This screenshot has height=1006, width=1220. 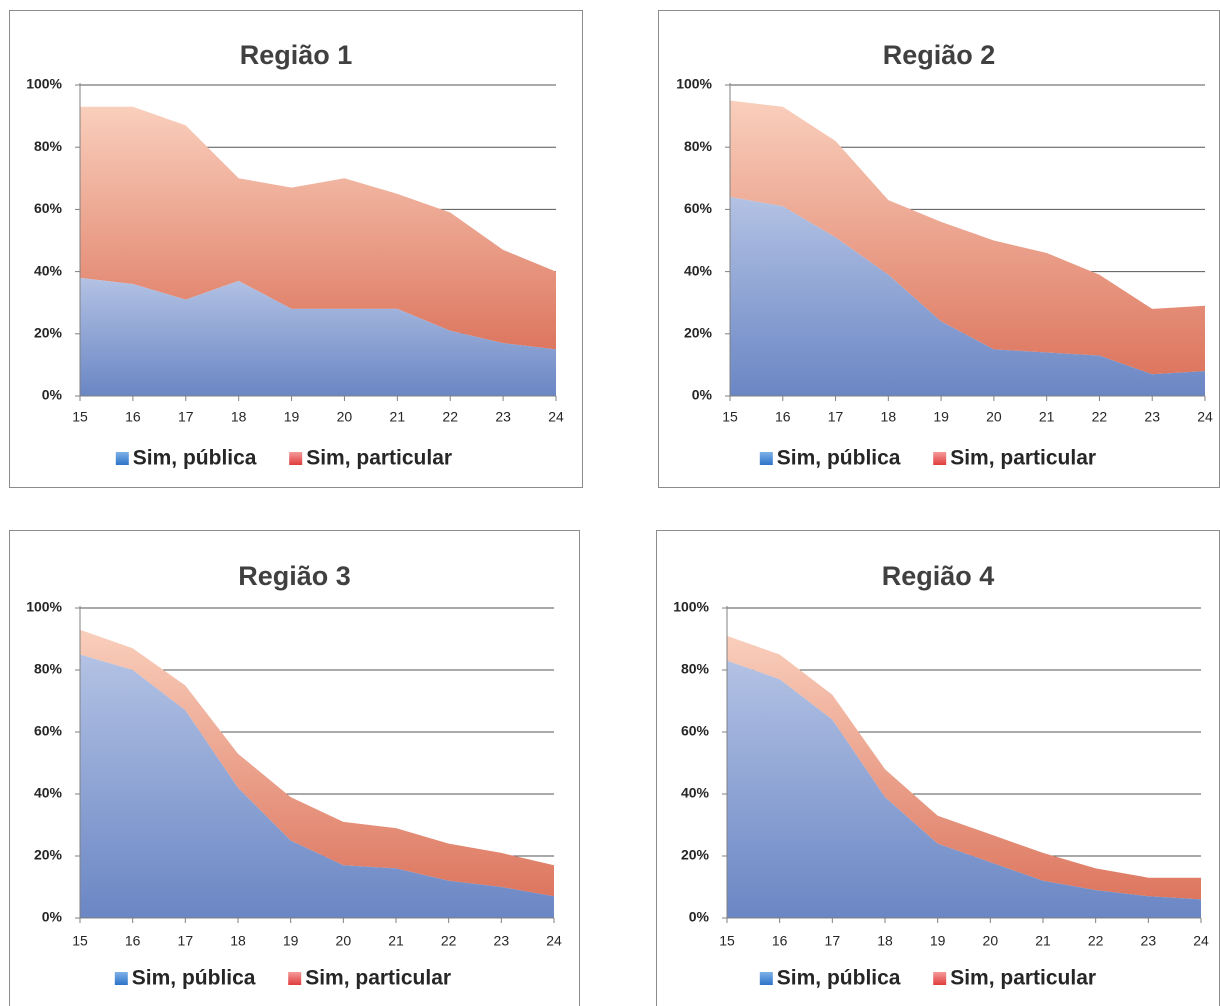 What do you see at coordinates (294, 576) in the screenshot?
I see `chart-title: Região 3` at bounding box center [294, 576].